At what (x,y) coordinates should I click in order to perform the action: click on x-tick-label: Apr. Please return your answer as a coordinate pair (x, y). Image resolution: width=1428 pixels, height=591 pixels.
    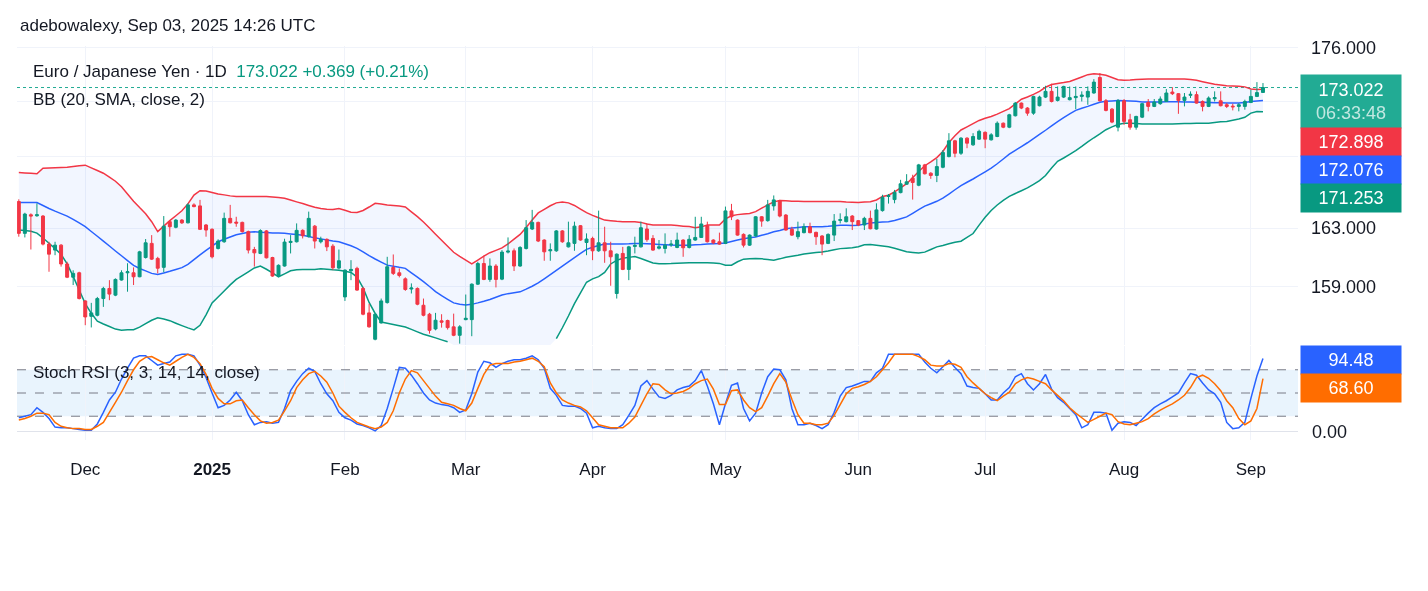
    Looking at the image, I should click on (593, 469).